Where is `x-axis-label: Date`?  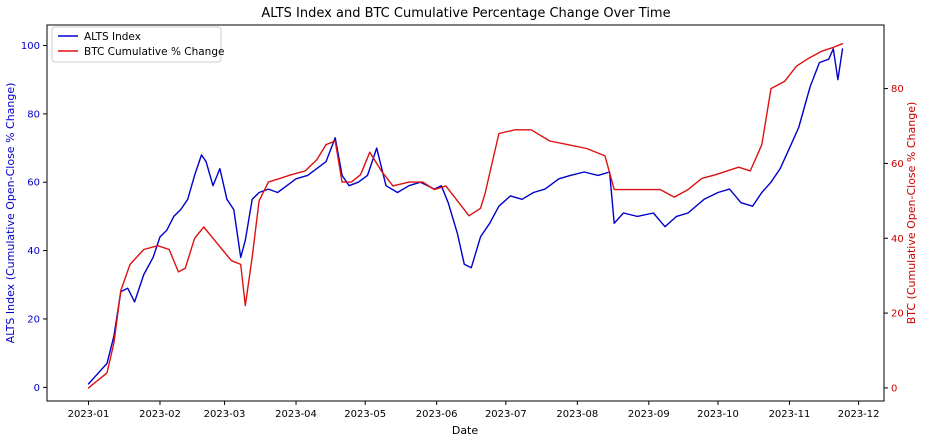 x-axis-label: Date is located at coordinates (465, 430).